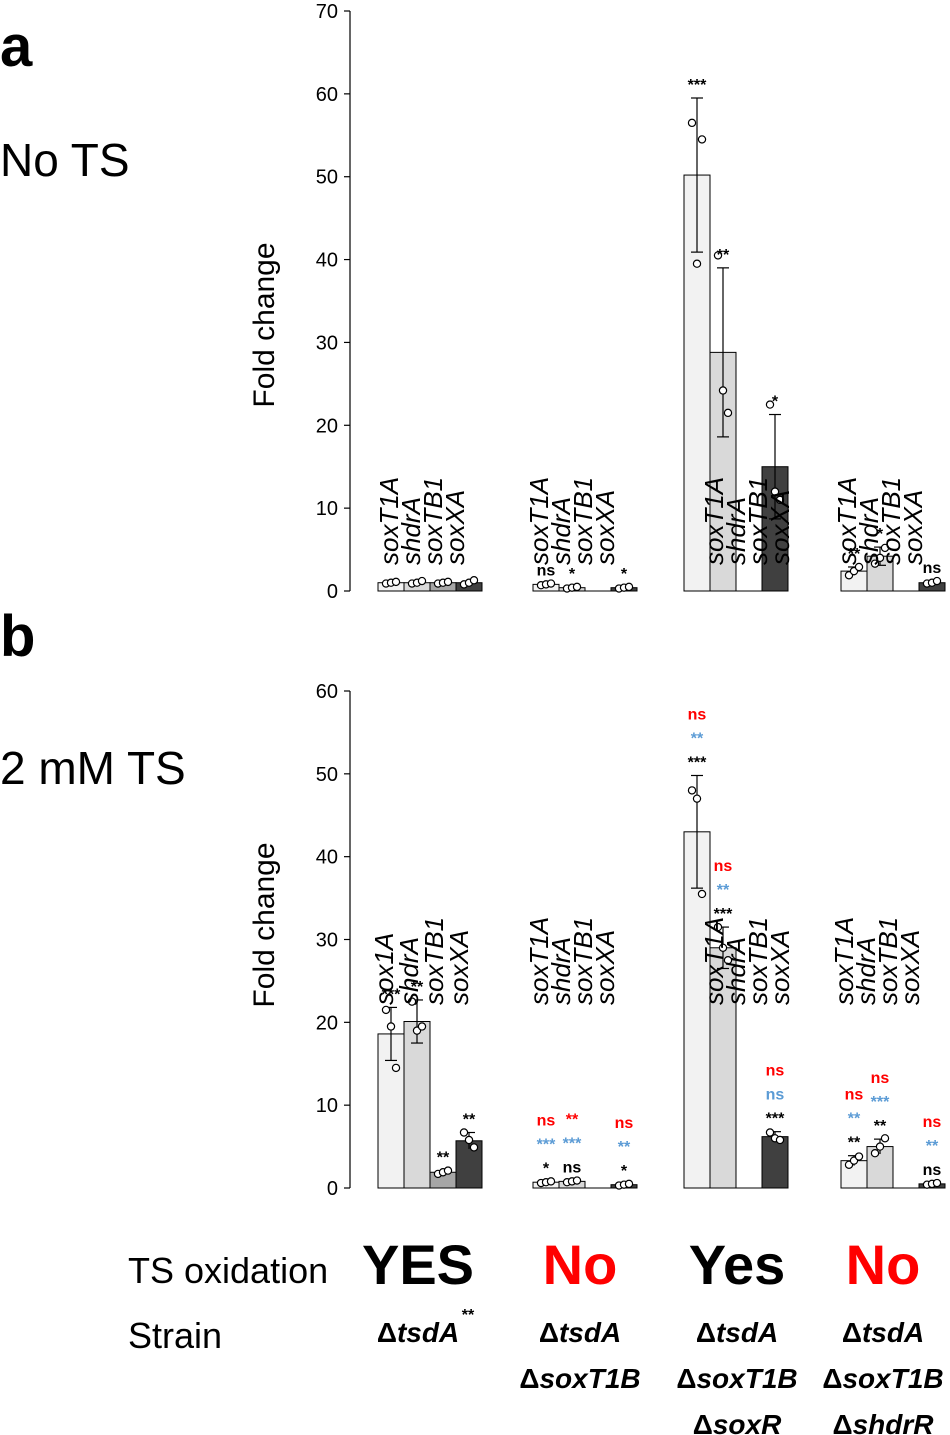  What do you see at coordinates (327, 261) in the screenshot?
I see `y-tick-label: 40` at bounding box center [327, 261].